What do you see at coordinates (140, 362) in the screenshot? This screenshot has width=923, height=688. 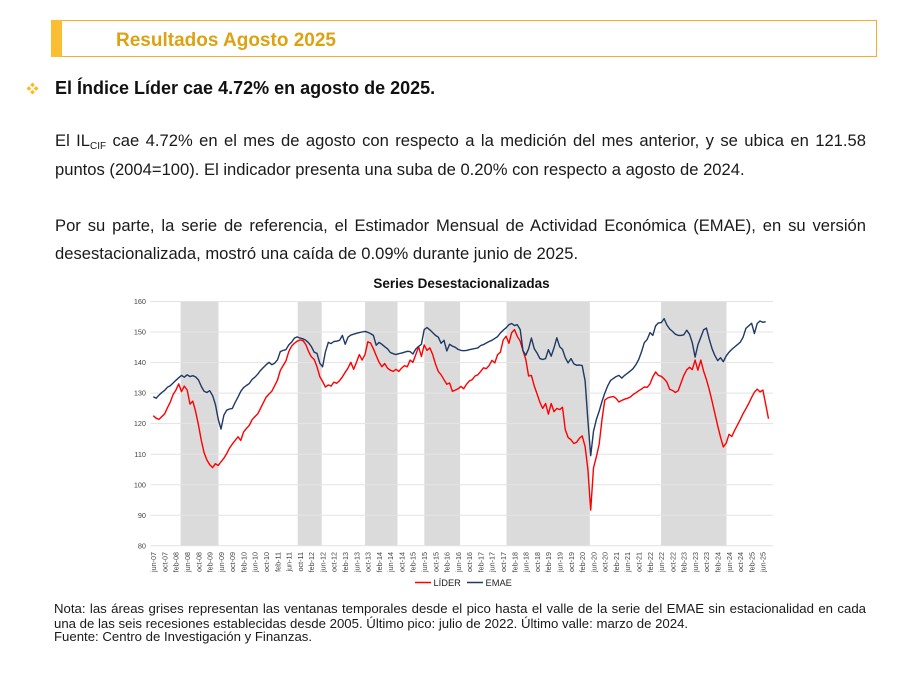 I see `svg-text: 140` at bounding box center [140, 362].